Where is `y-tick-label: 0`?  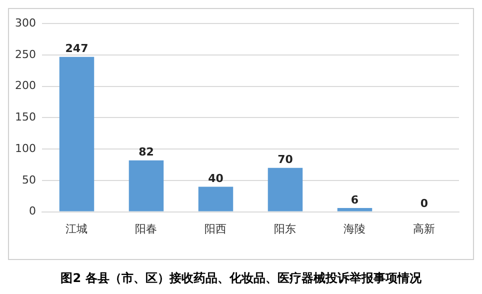
y-tick-label: 0 is located at coordinates (32, 211).